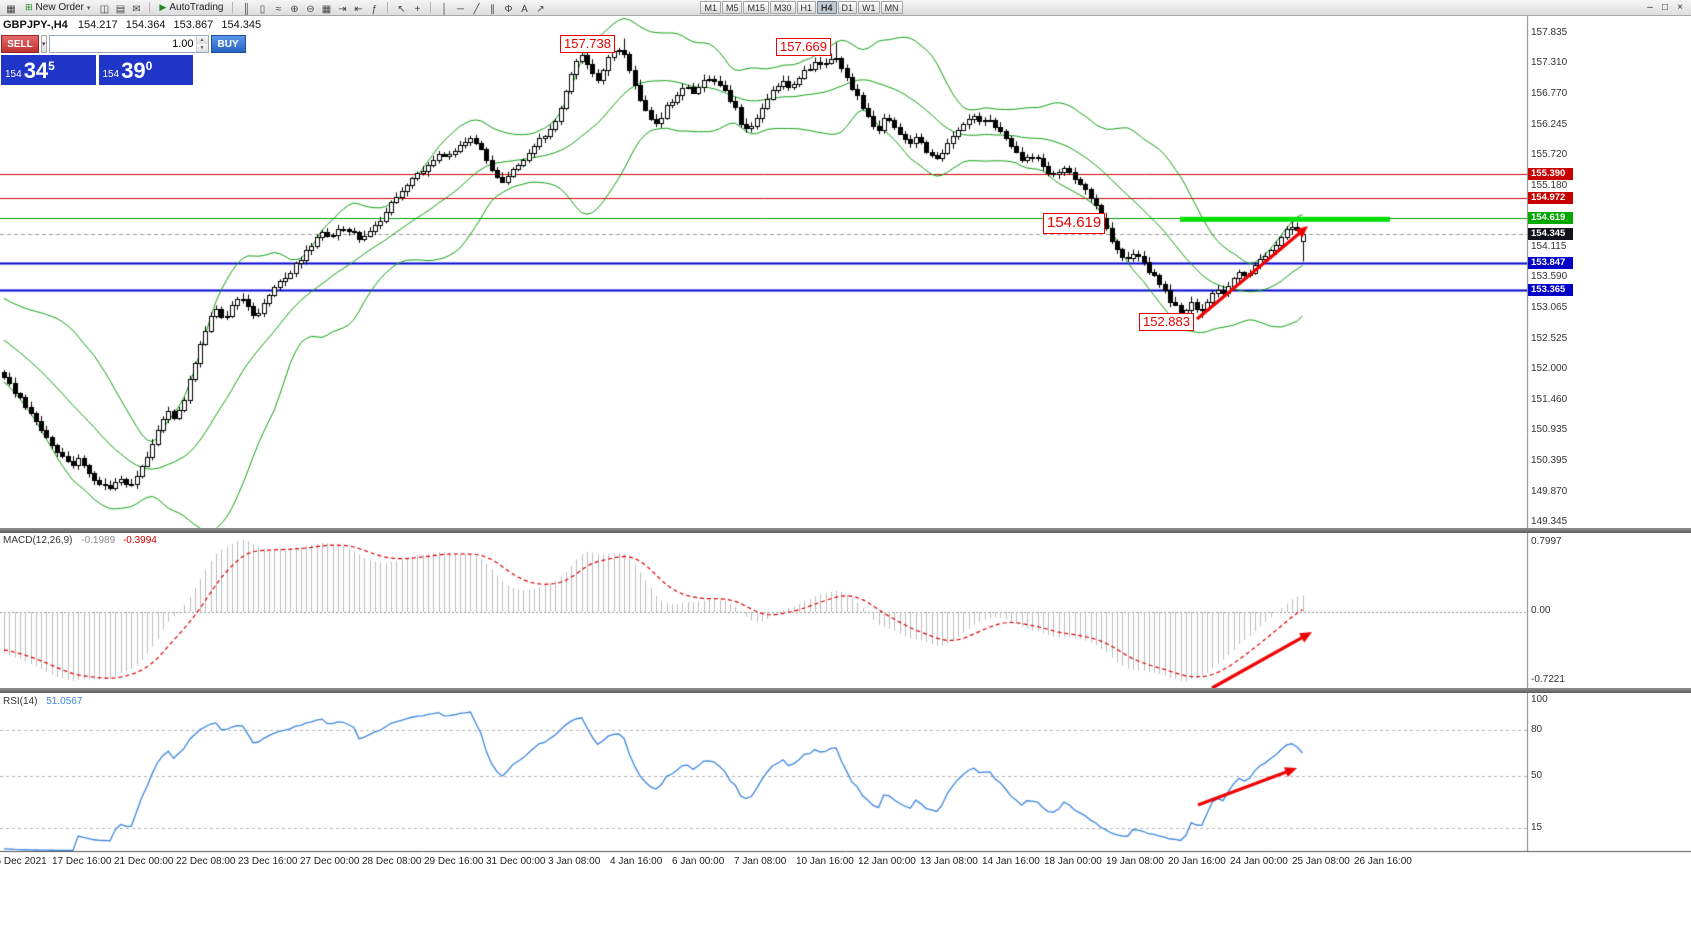  Describe the element at coordinates (35, 25) in the screenshot. I see `symbol-period-label: GBPJPY-,H4` at that location.